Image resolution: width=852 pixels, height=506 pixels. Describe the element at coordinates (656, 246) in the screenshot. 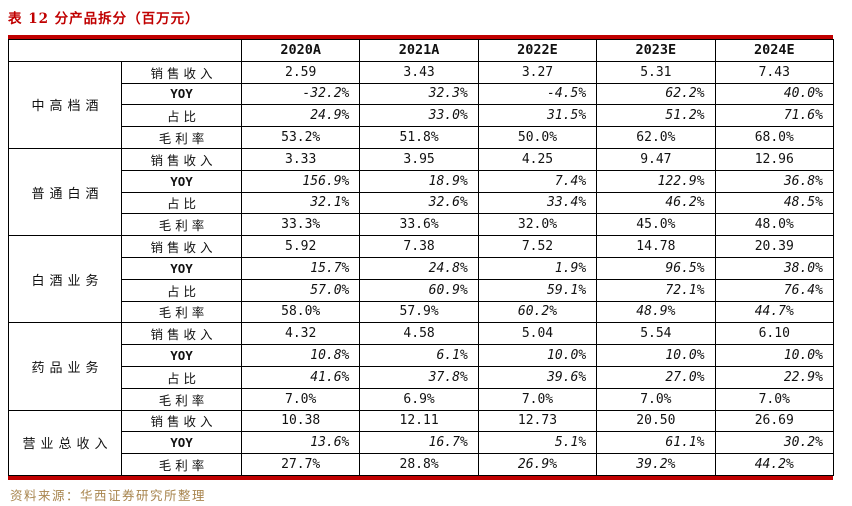

I see `value-cell: 14.78` at that location.